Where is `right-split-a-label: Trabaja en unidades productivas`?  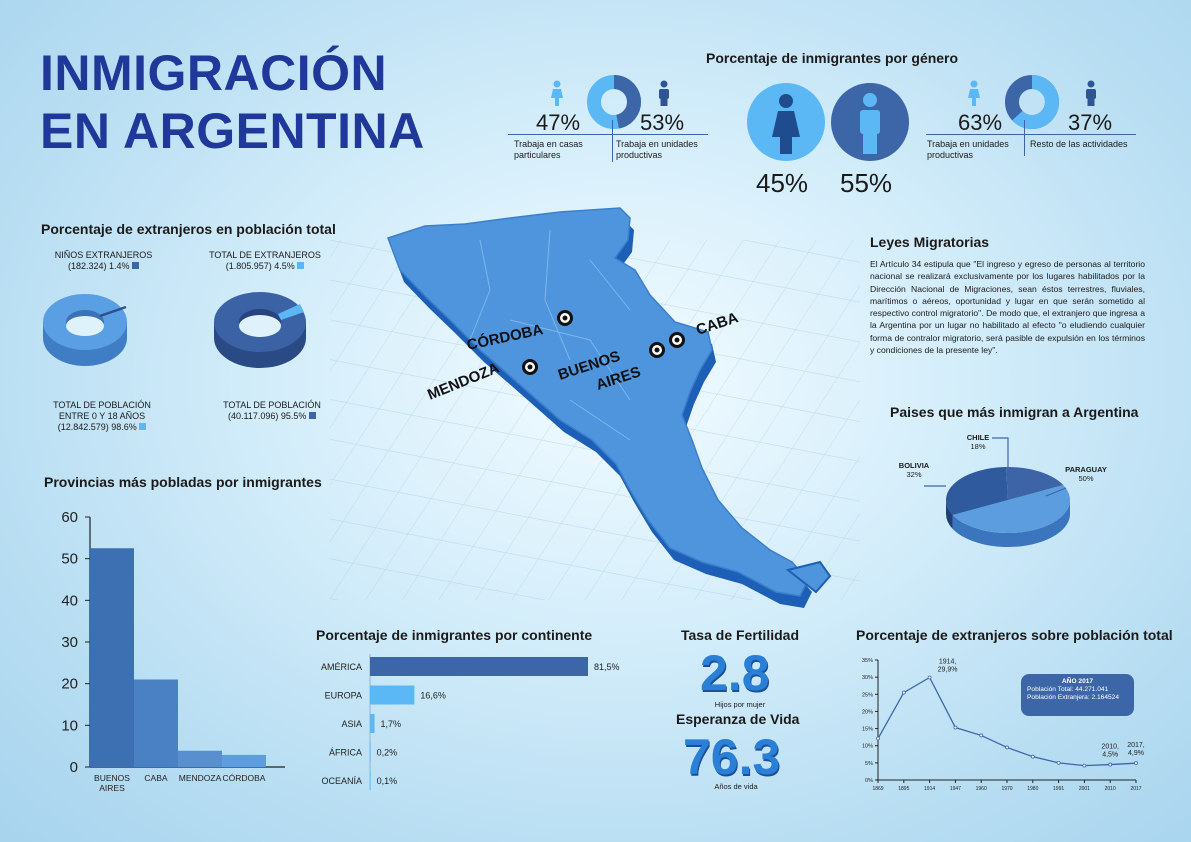
right-split-a-label: Trabaja en unidades productivas is located at coordinates (968, 149).